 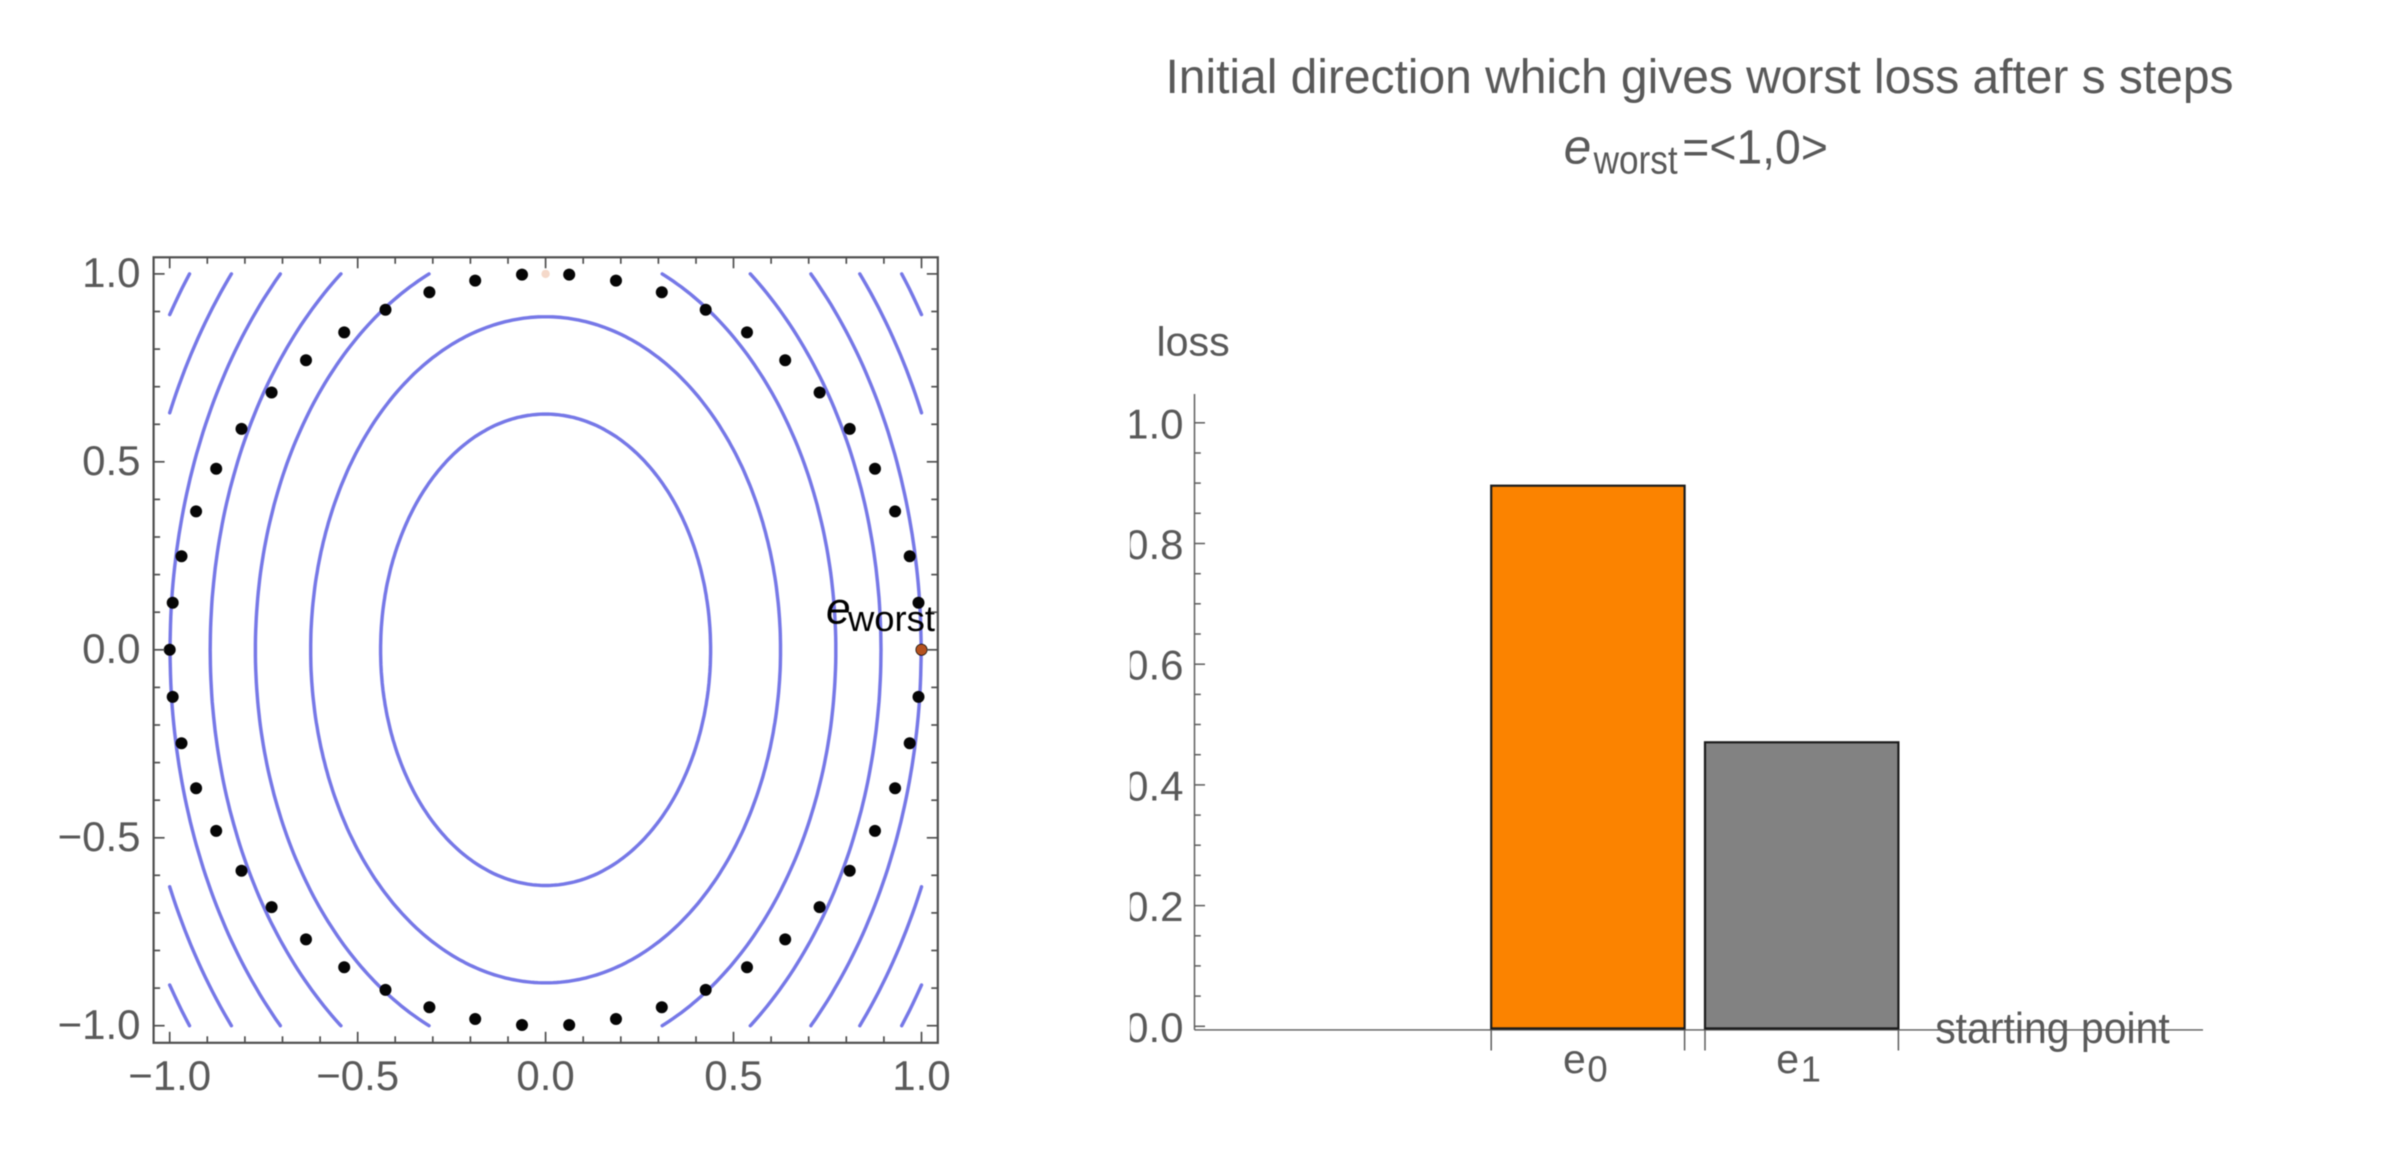 What do you see at coordinates (1798, 1062) in the screenshot?
I see `svg-text: e1` at bounding box center [1798, 1062].